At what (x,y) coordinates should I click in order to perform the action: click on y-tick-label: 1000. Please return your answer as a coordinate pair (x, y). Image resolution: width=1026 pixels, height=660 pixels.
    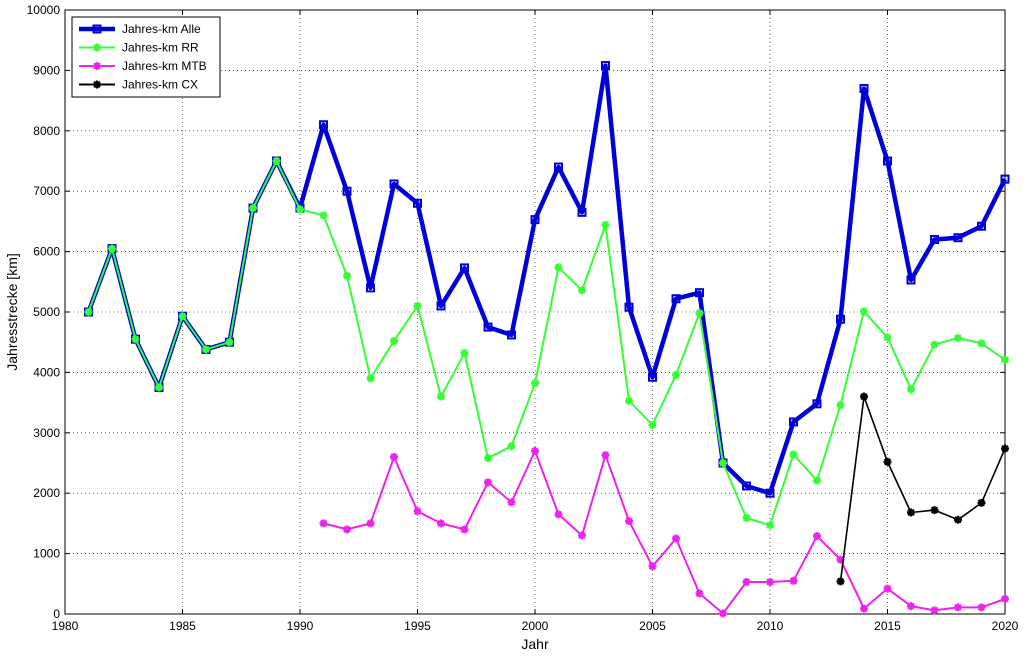
    Looking at the image, I should click on (46, 554).